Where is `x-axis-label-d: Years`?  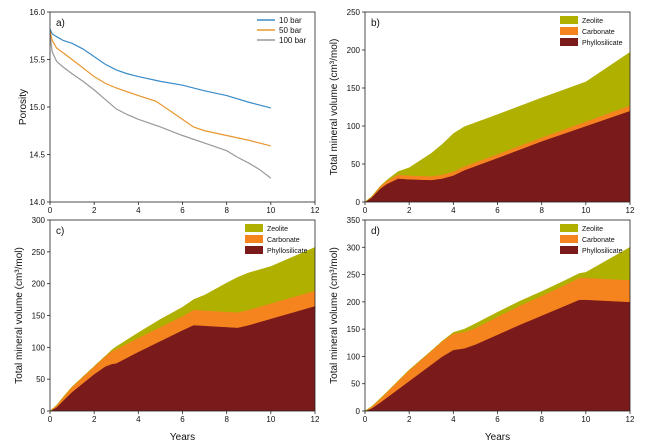
x-axis-label-d: Years is located at coordinates (497, 437).